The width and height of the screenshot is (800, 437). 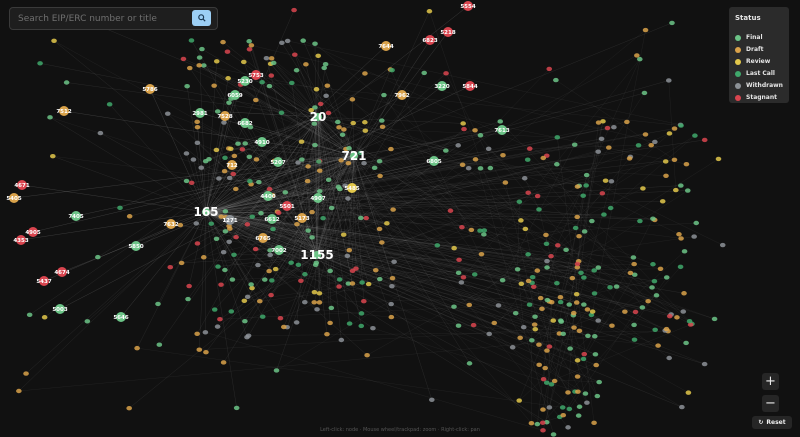 What do you see at coordinates (33, 232) in the screenshot?
I see `graph-node: 4905` at bounding box center [33, 232].